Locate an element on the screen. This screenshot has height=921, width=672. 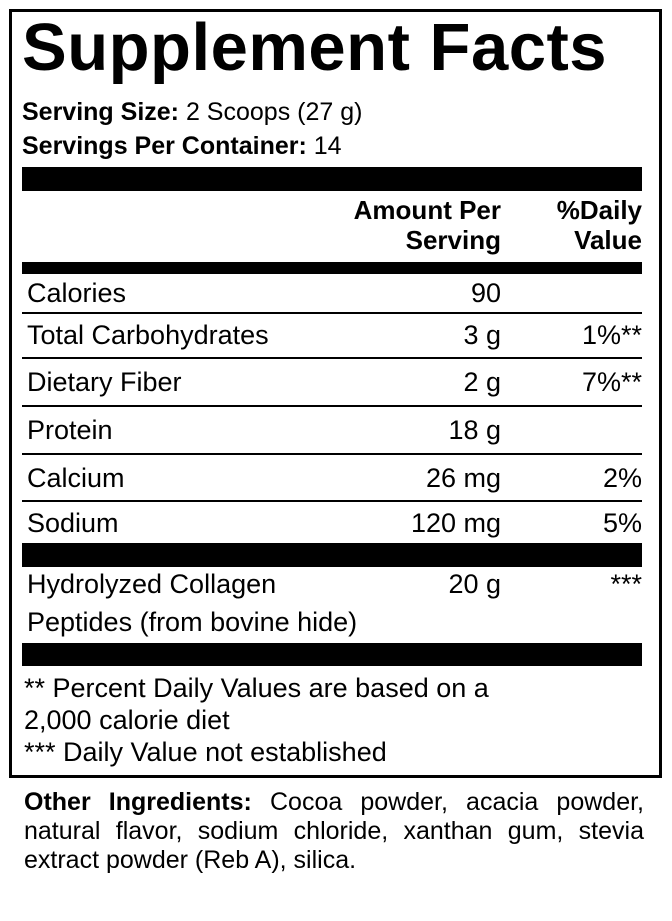
daily-value-header: %Daily Value is located at coordinates (599, 225).